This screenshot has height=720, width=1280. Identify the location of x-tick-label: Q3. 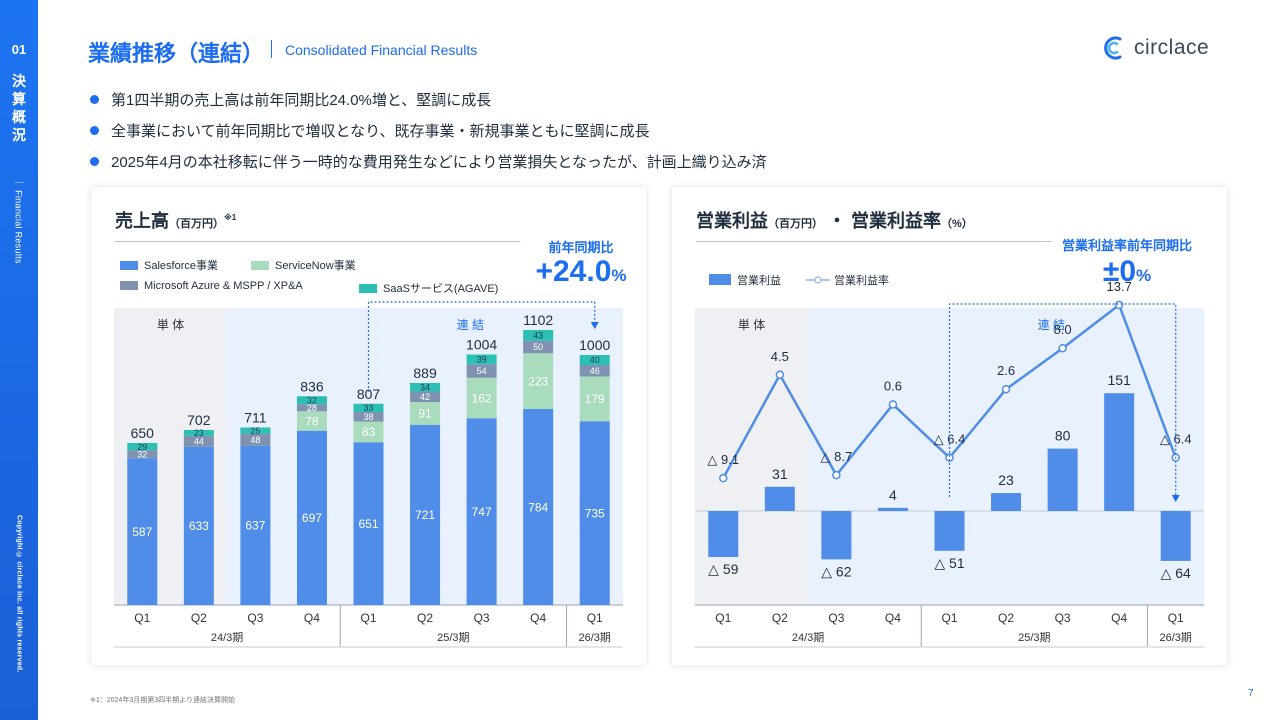
(255, 618).